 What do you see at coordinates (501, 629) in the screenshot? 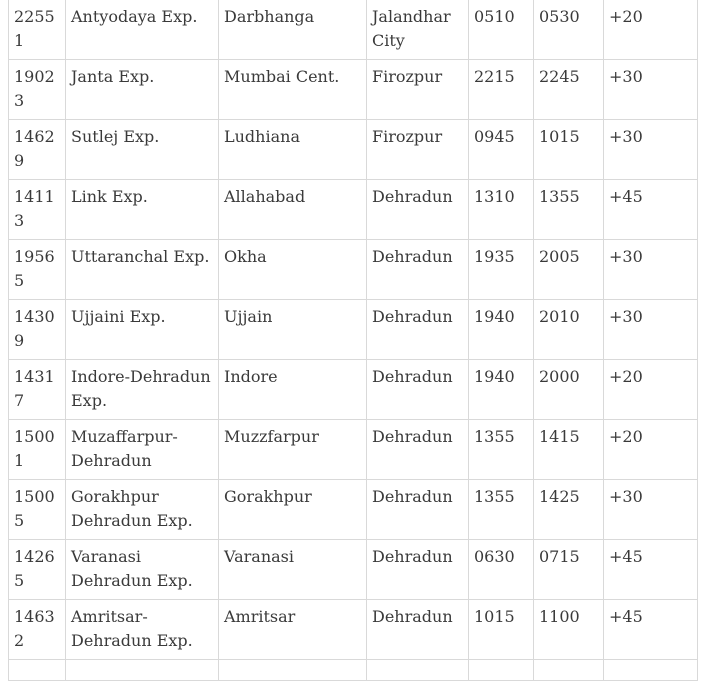
I see `arrival-time-cell: 1015` at bounding box center [501, 629].